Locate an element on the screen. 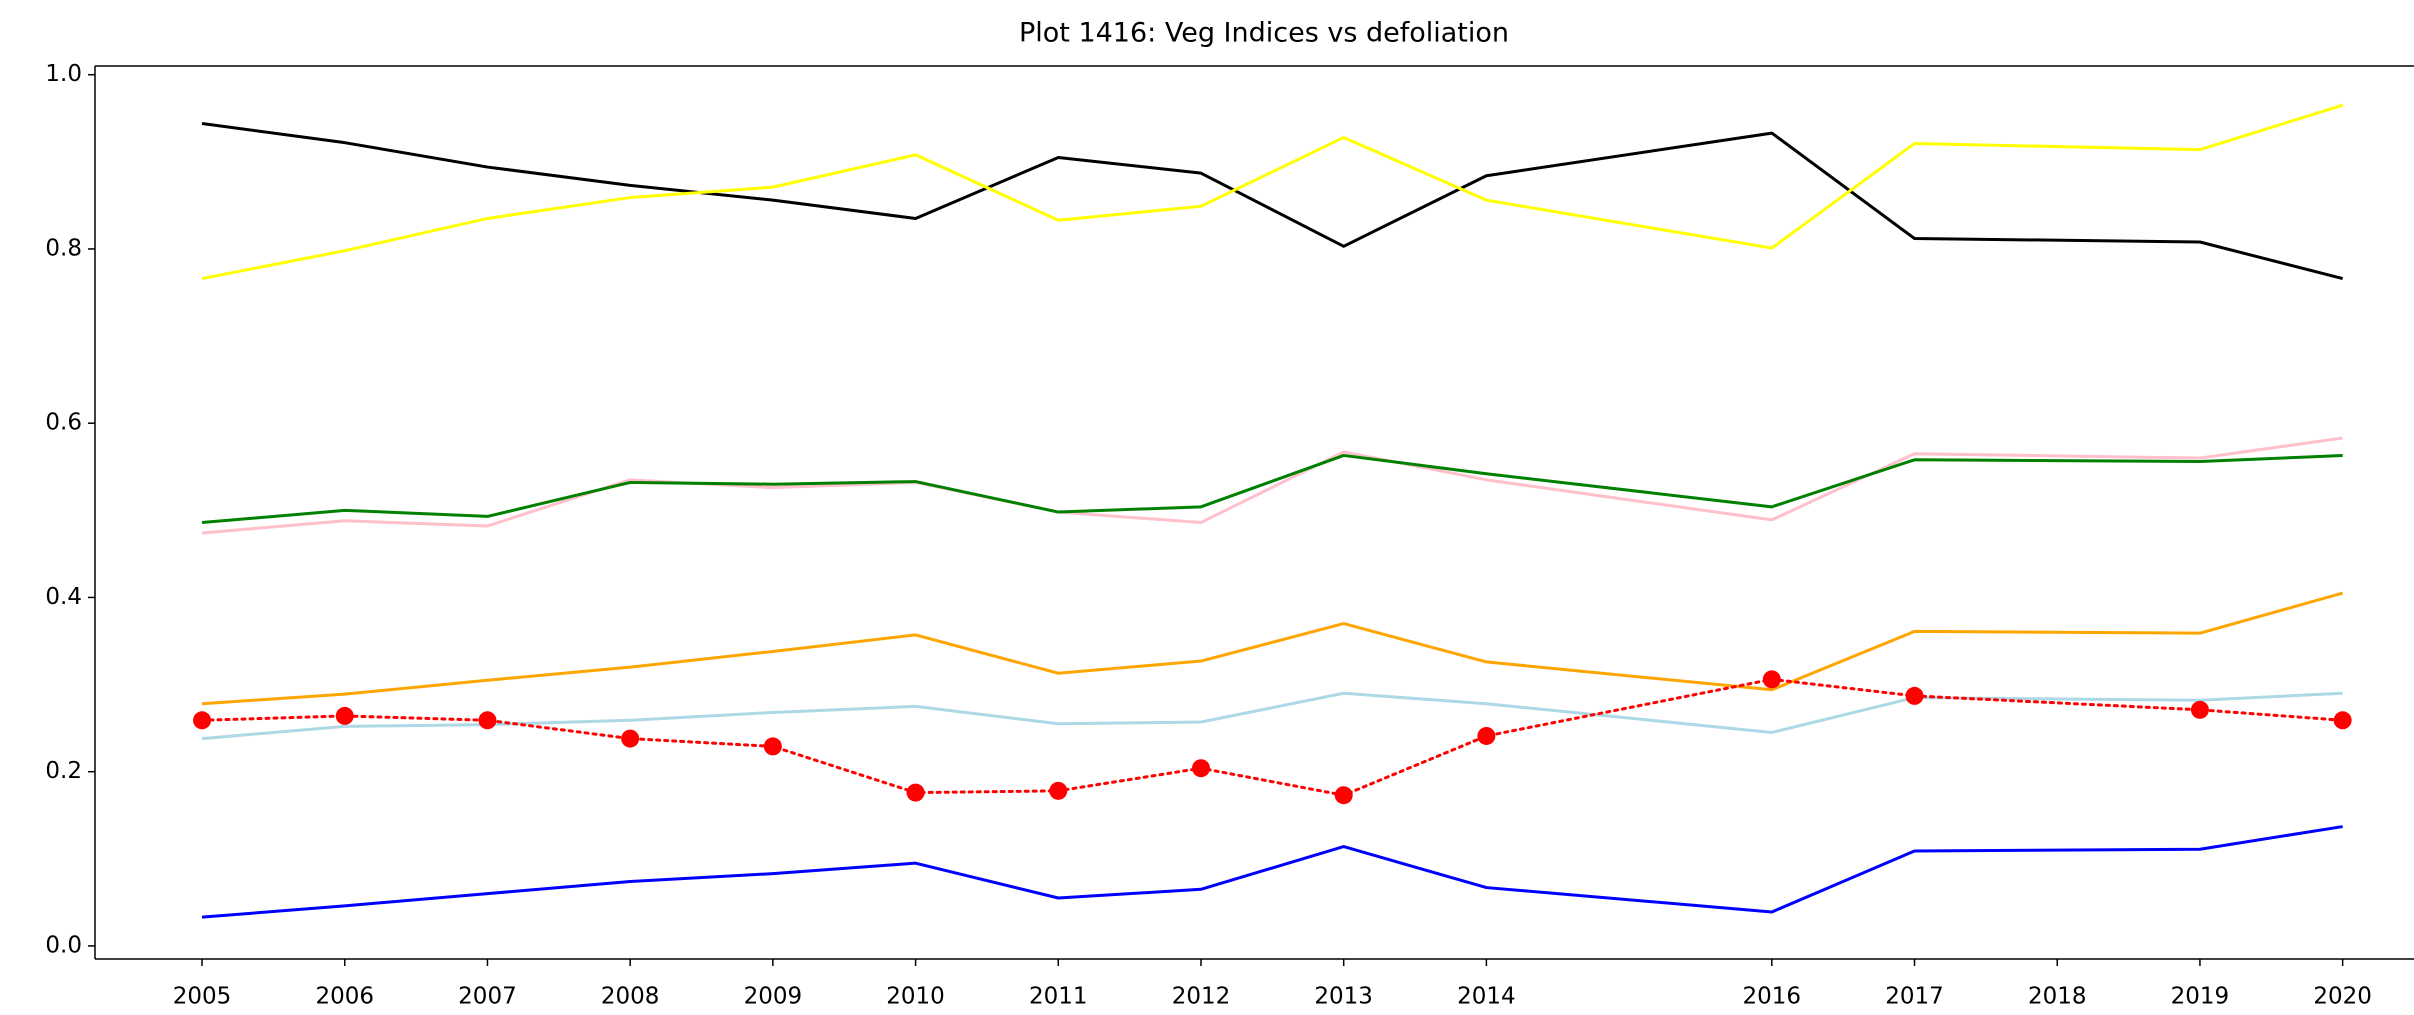 This screenshot has width=2414, height=1015. x-tick-label: 2005 is located at coordinates (202, 997).